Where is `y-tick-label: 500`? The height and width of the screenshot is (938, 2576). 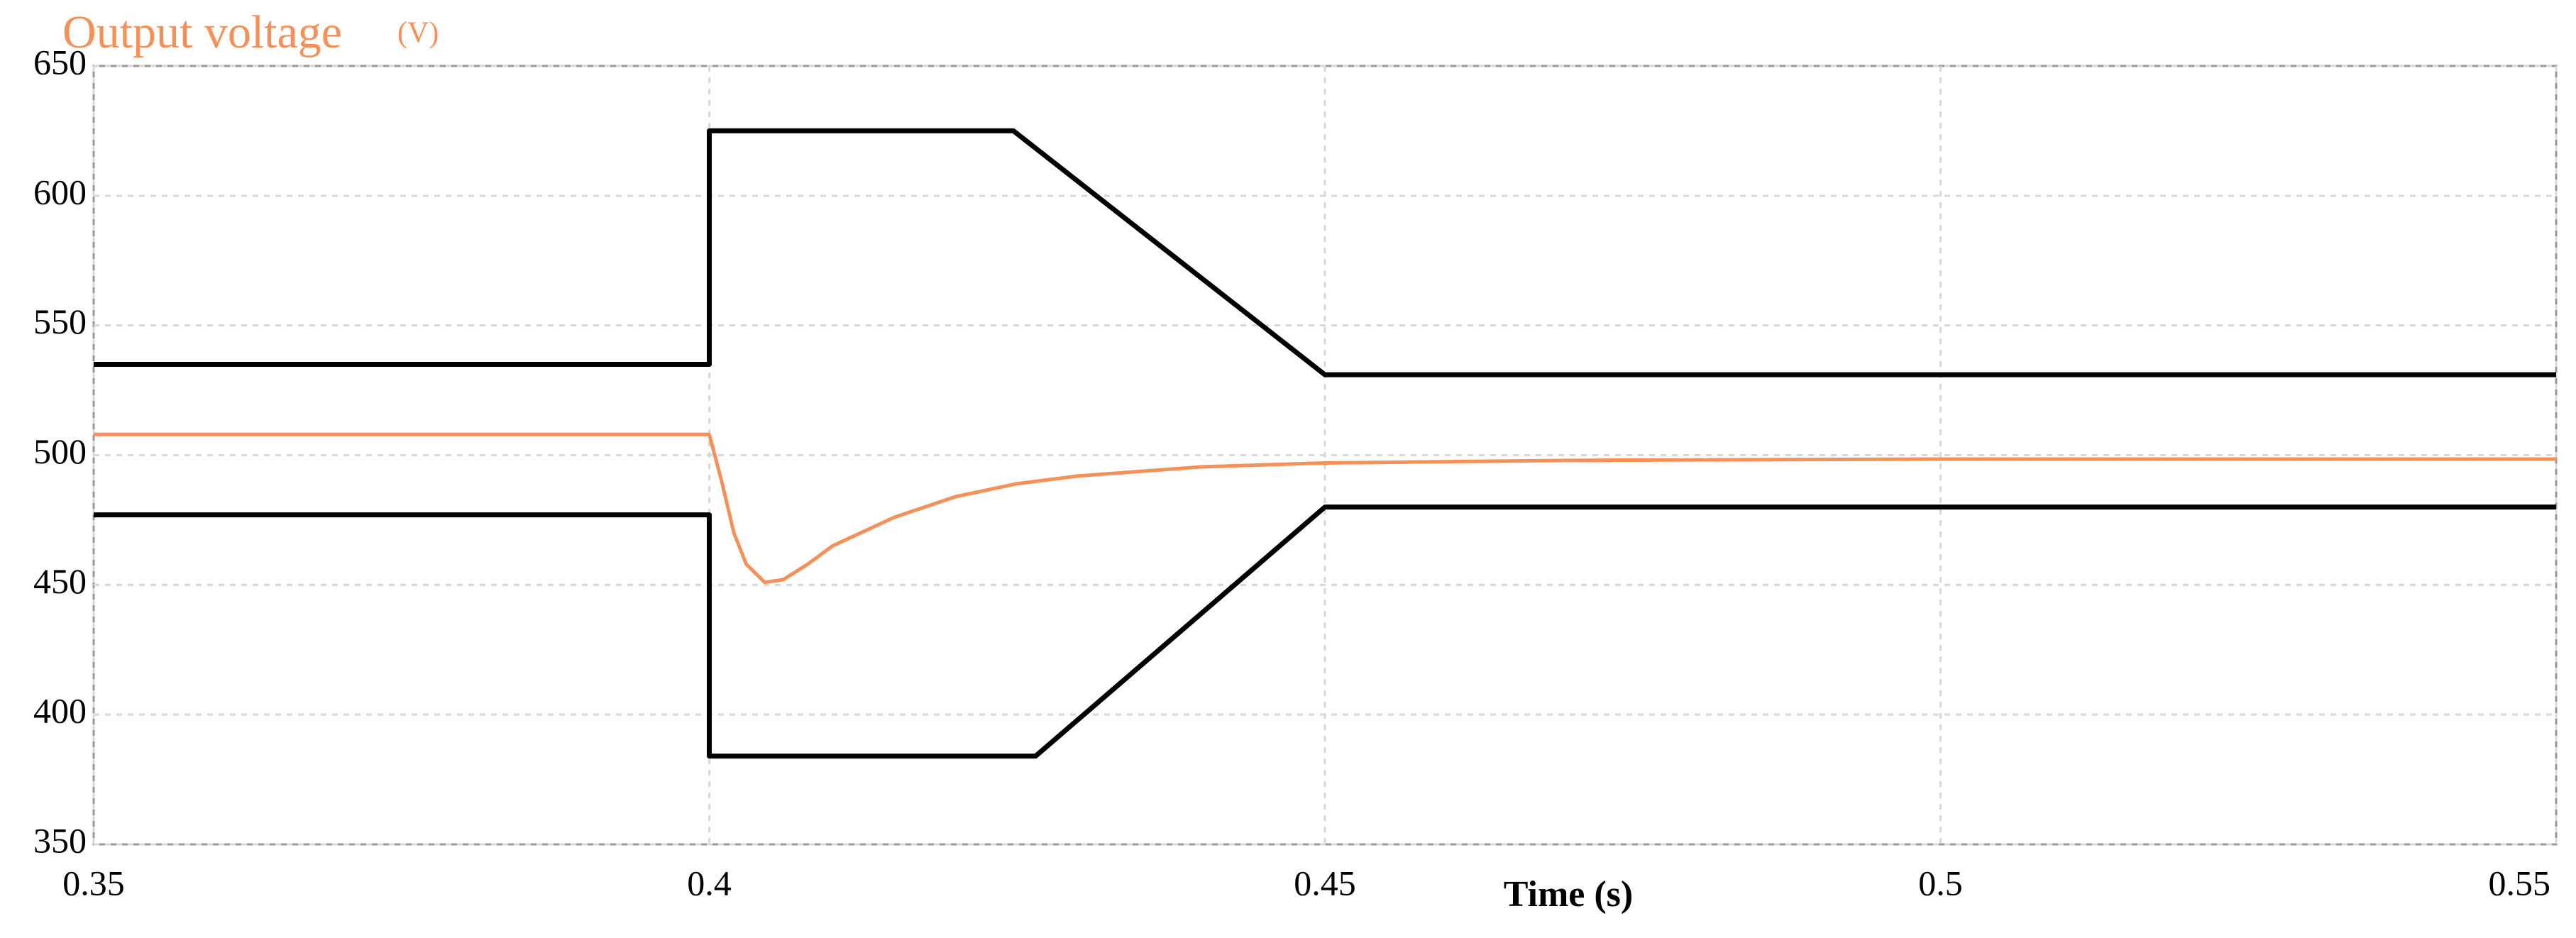
y-tick-label: 500 is located at coordinates (60, 451).